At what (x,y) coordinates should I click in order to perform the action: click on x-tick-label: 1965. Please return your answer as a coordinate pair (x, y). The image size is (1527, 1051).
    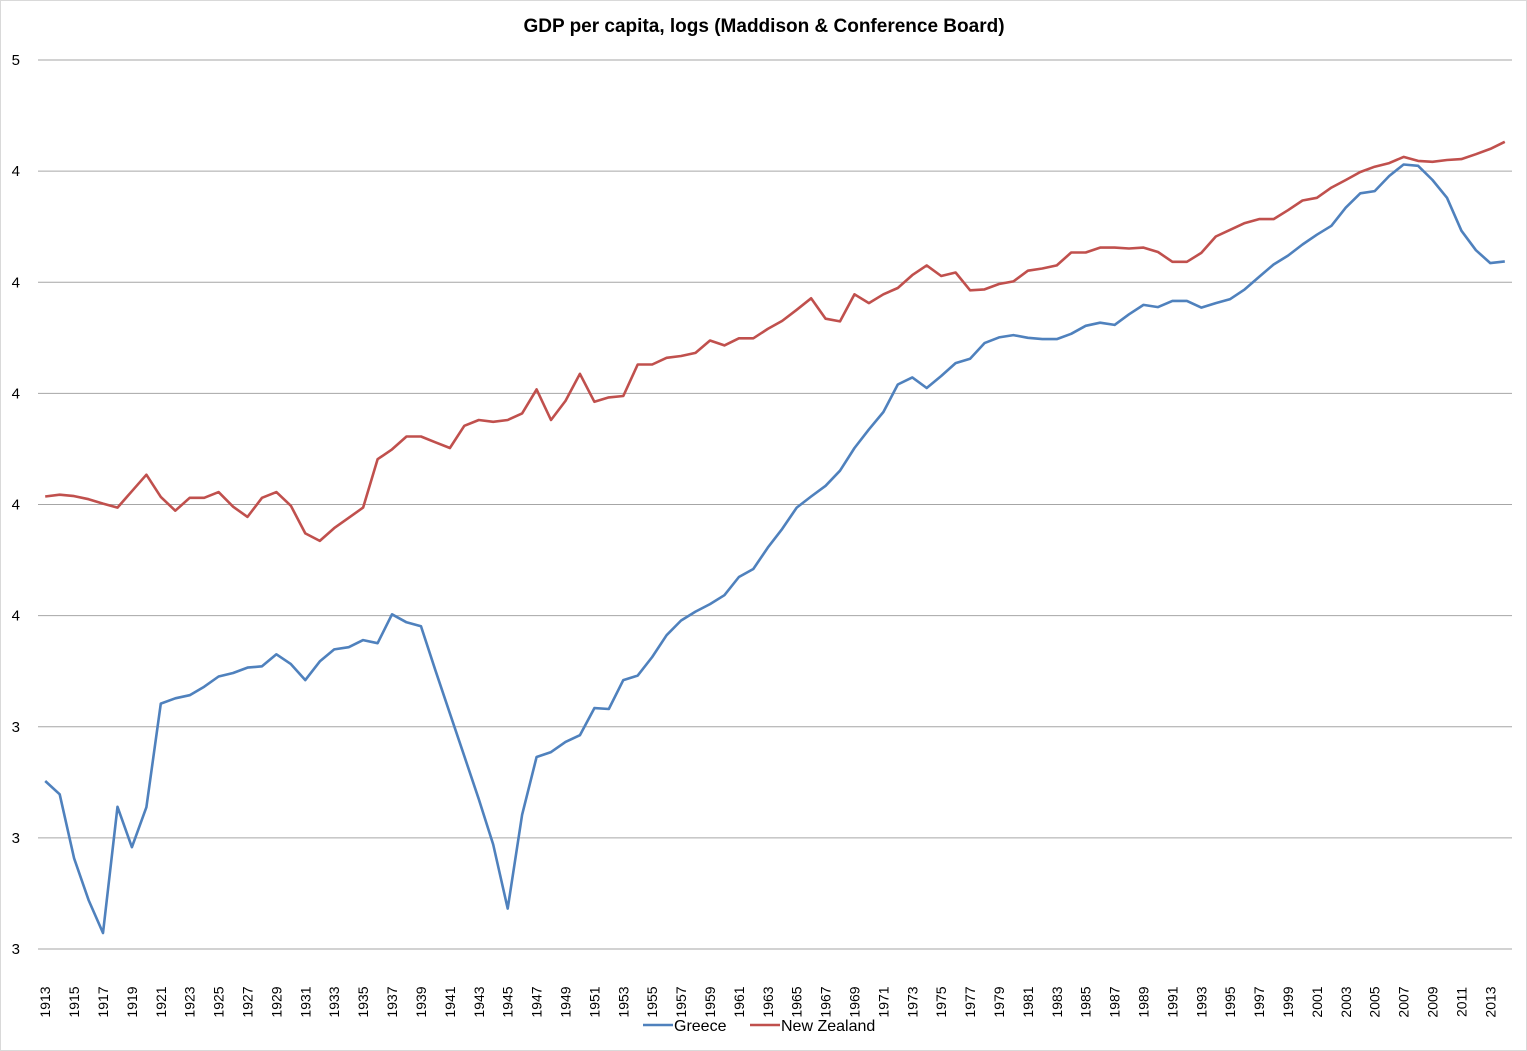
    Looking at the image, I should click on (797, 1001).